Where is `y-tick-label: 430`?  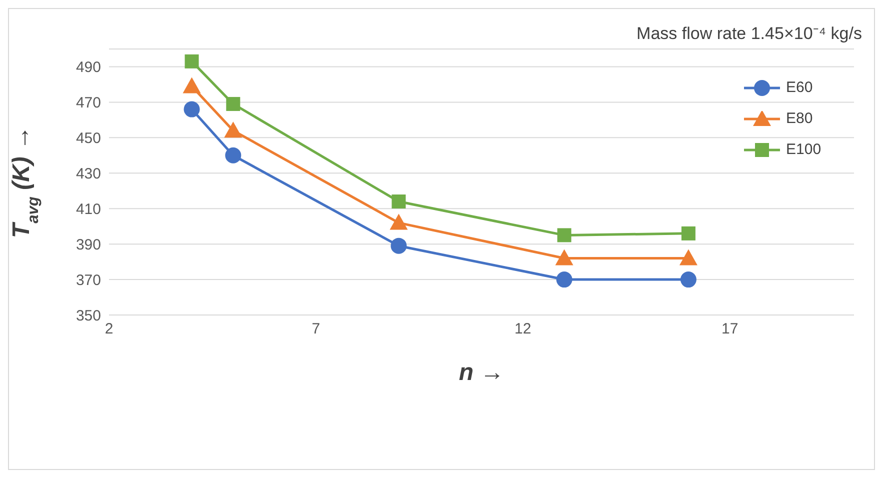 y-tick-label: 430 is located at coordinates (88, 173).